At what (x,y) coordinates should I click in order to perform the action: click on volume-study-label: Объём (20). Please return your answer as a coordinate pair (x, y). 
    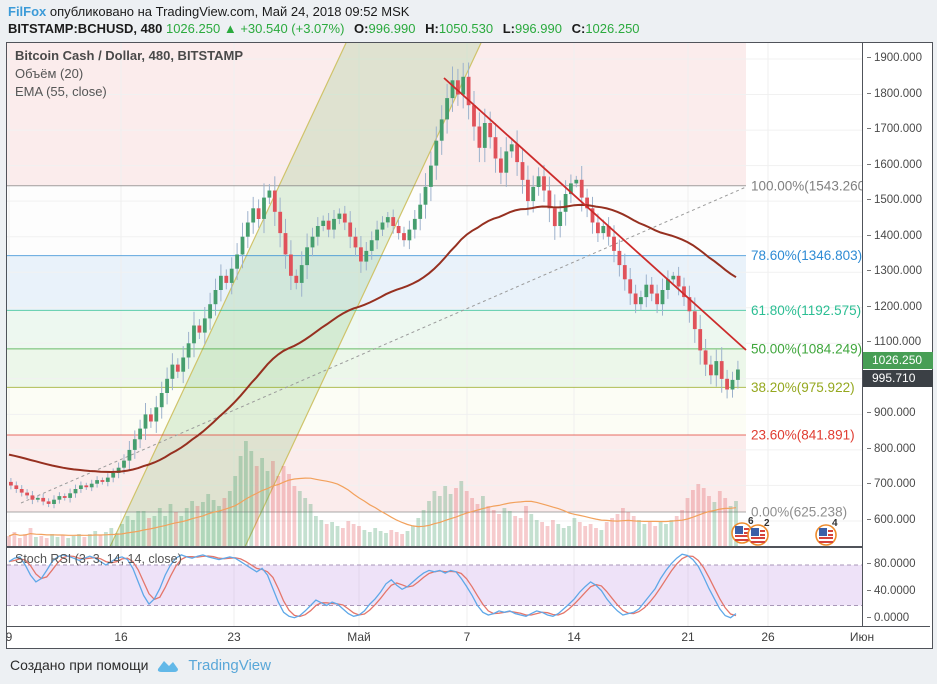
    Looking at the image, I should click on (49, 73).